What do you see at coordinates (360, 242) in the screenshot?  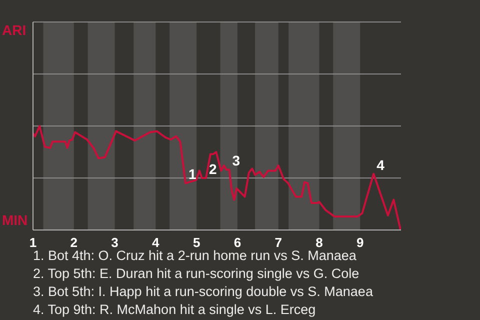 I see `x-tick-label: 9` at bounding box center [360, 242].